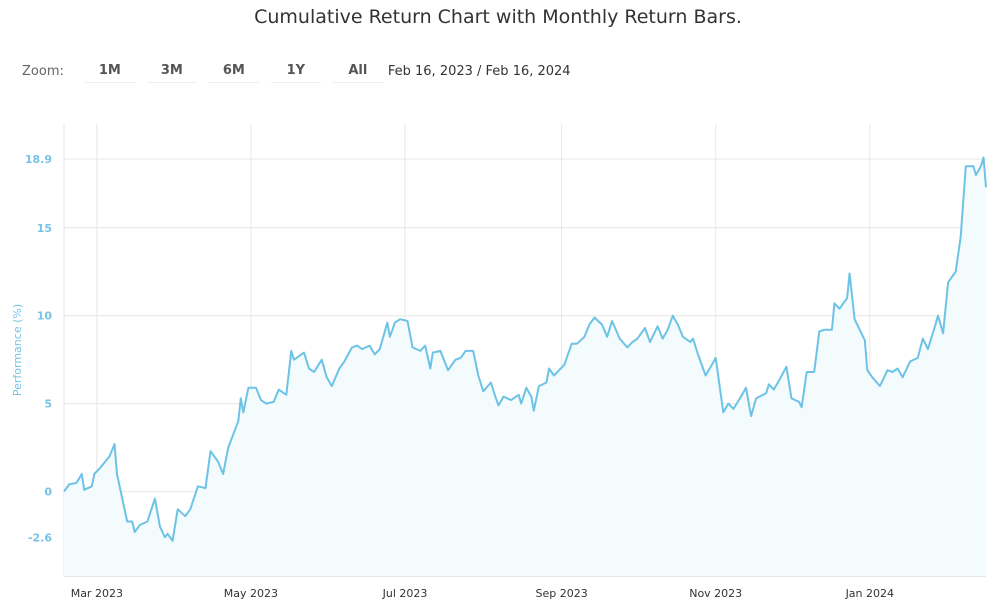 The height and width of the screenshot is (611, 996). Describe the element at coordinates (715, 593) in the screenshot. I see `x-tick-label: Nov 2023` at that location.